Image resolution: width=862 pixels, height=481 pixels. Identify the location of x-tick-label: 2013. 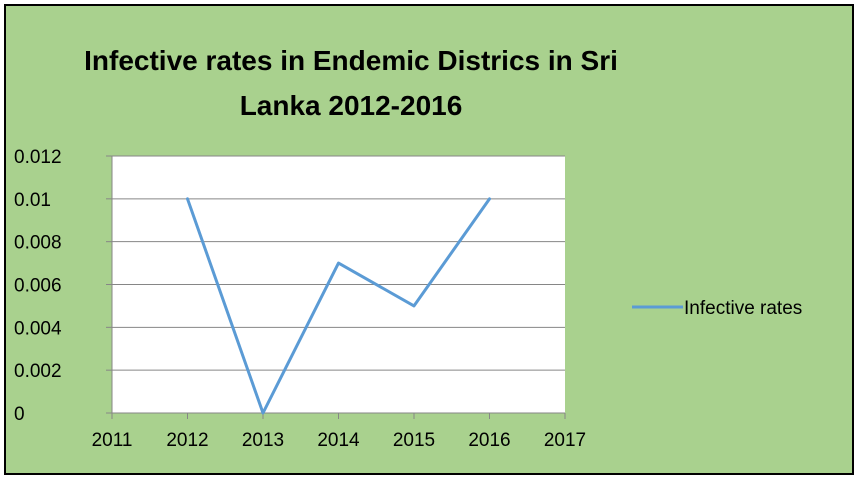
(263, 440).